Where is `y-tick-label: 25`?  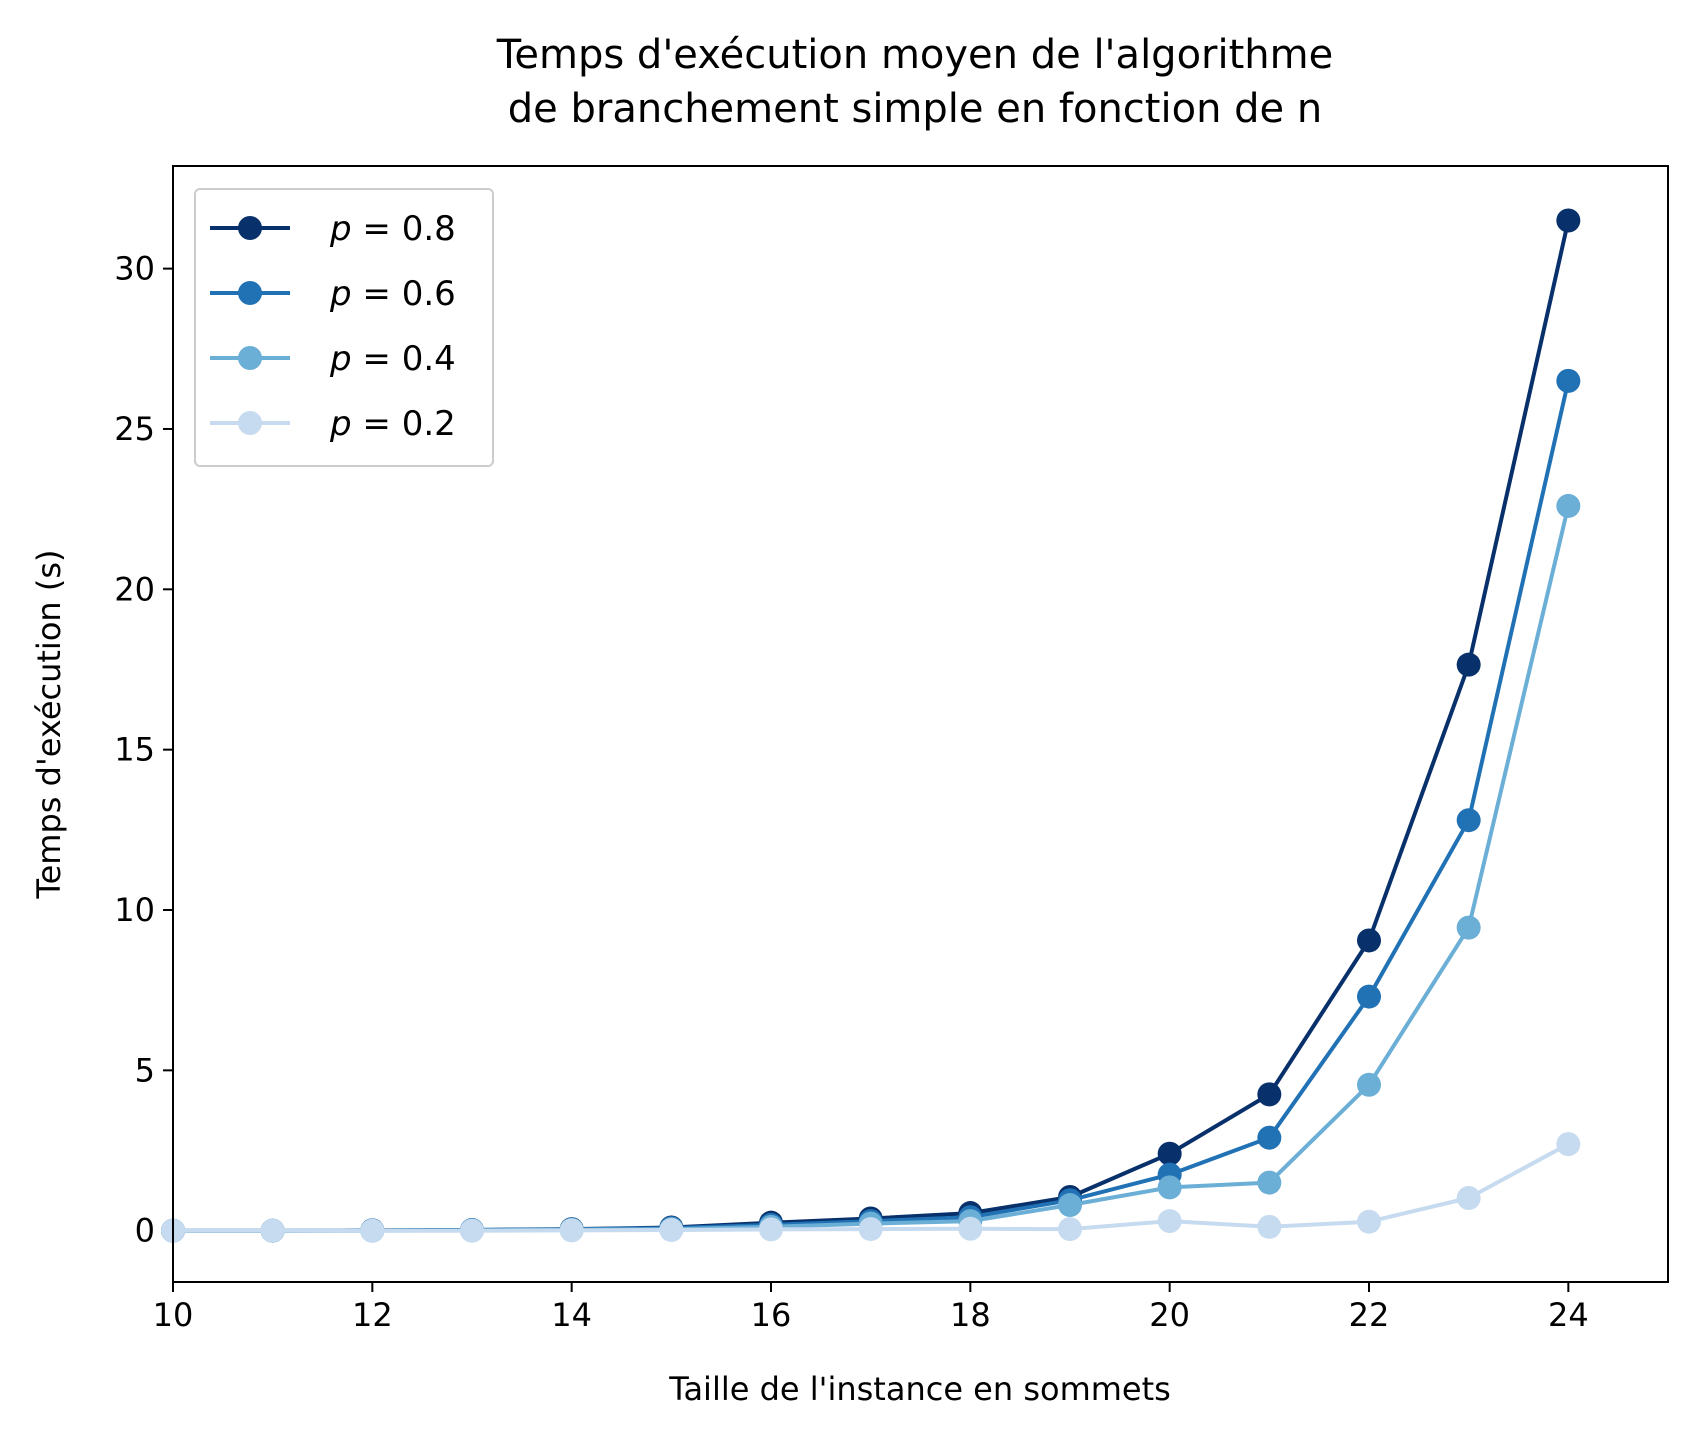 y-tick-label: 25 is located at coordinates (134, 429).